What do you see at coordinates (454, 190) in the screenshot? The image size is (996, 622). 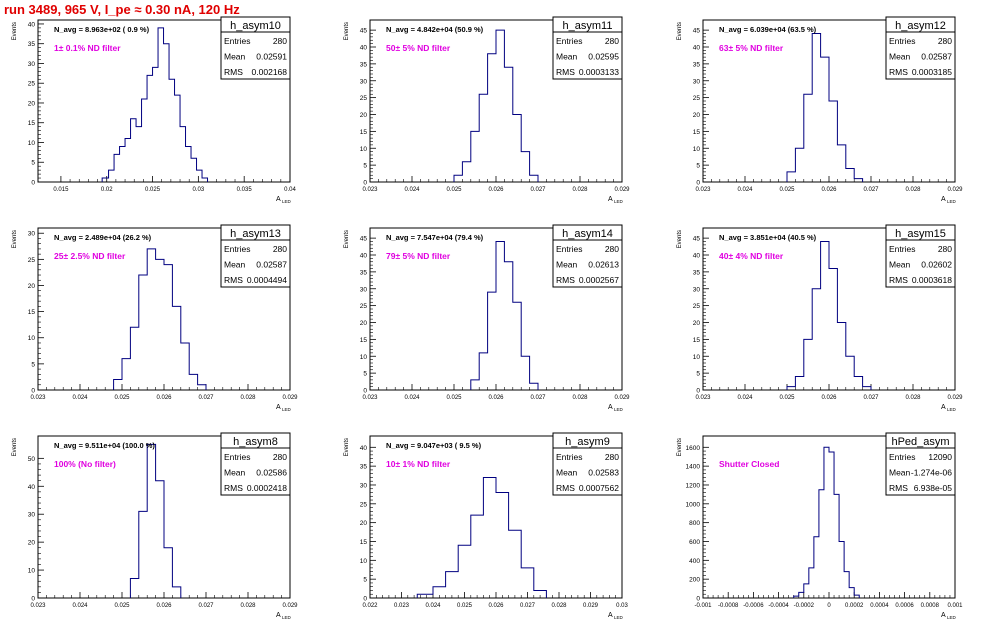 I see `x-tick-label: 0.025` at bounding box center [454, 190].